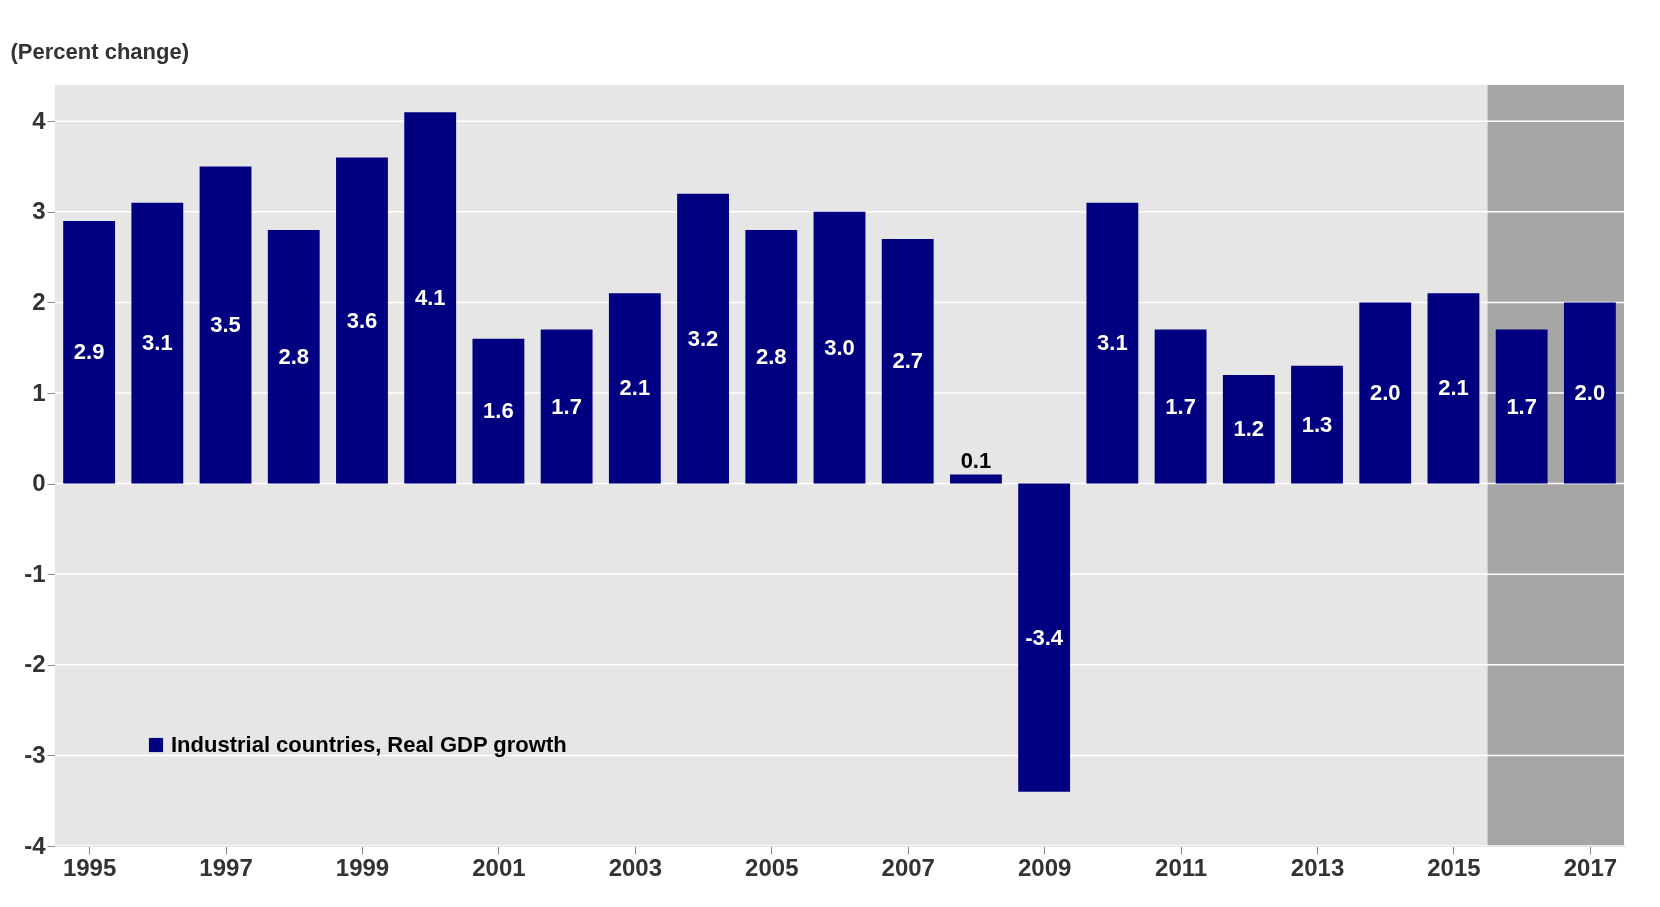 The image size is (1660, 907). What do you see at coordinates (772, 867) in the screenshot?
I see `x-tick-label: 2005` at bounding box center [772, 867].